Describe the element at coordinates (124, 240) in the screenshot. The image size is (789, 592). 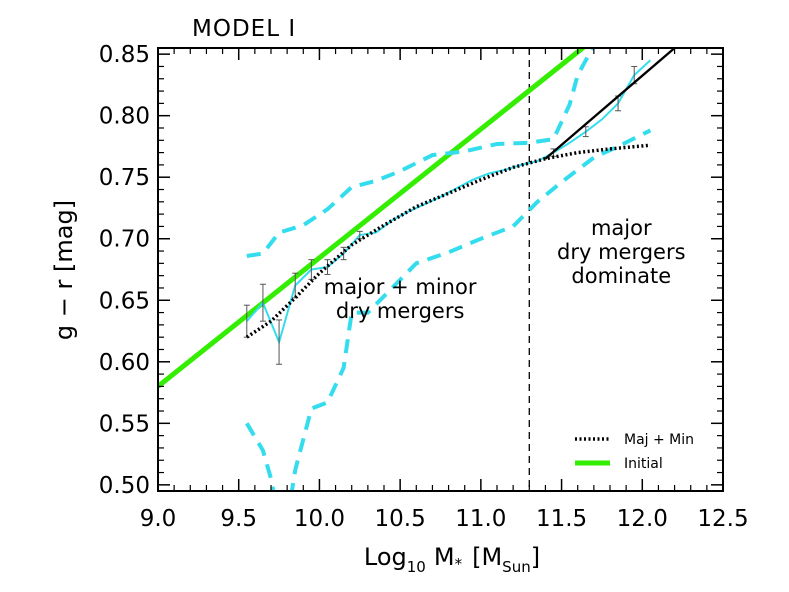
I see `y-tick-label: 0.70` at that location.